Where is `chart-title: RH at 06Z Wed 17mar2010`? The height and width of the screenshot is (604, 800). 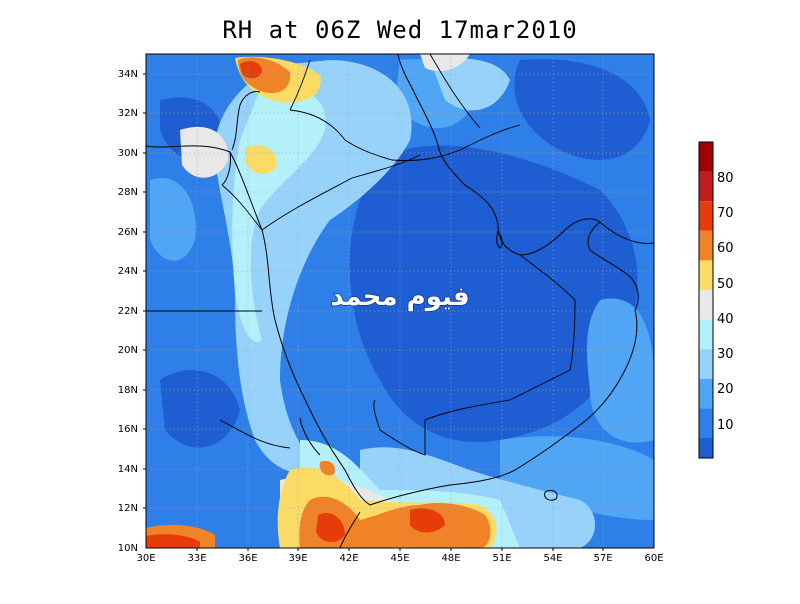 chart-title: RH at 06Z Wed 17mar2010 is located at coordinates (400, 30).